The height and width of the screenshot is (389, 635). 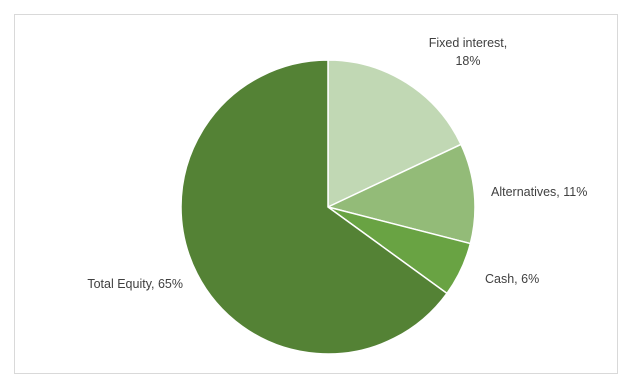 I want to click on slice-label-alternatives: Alternatives, 11%, so click(x=539, y=192).